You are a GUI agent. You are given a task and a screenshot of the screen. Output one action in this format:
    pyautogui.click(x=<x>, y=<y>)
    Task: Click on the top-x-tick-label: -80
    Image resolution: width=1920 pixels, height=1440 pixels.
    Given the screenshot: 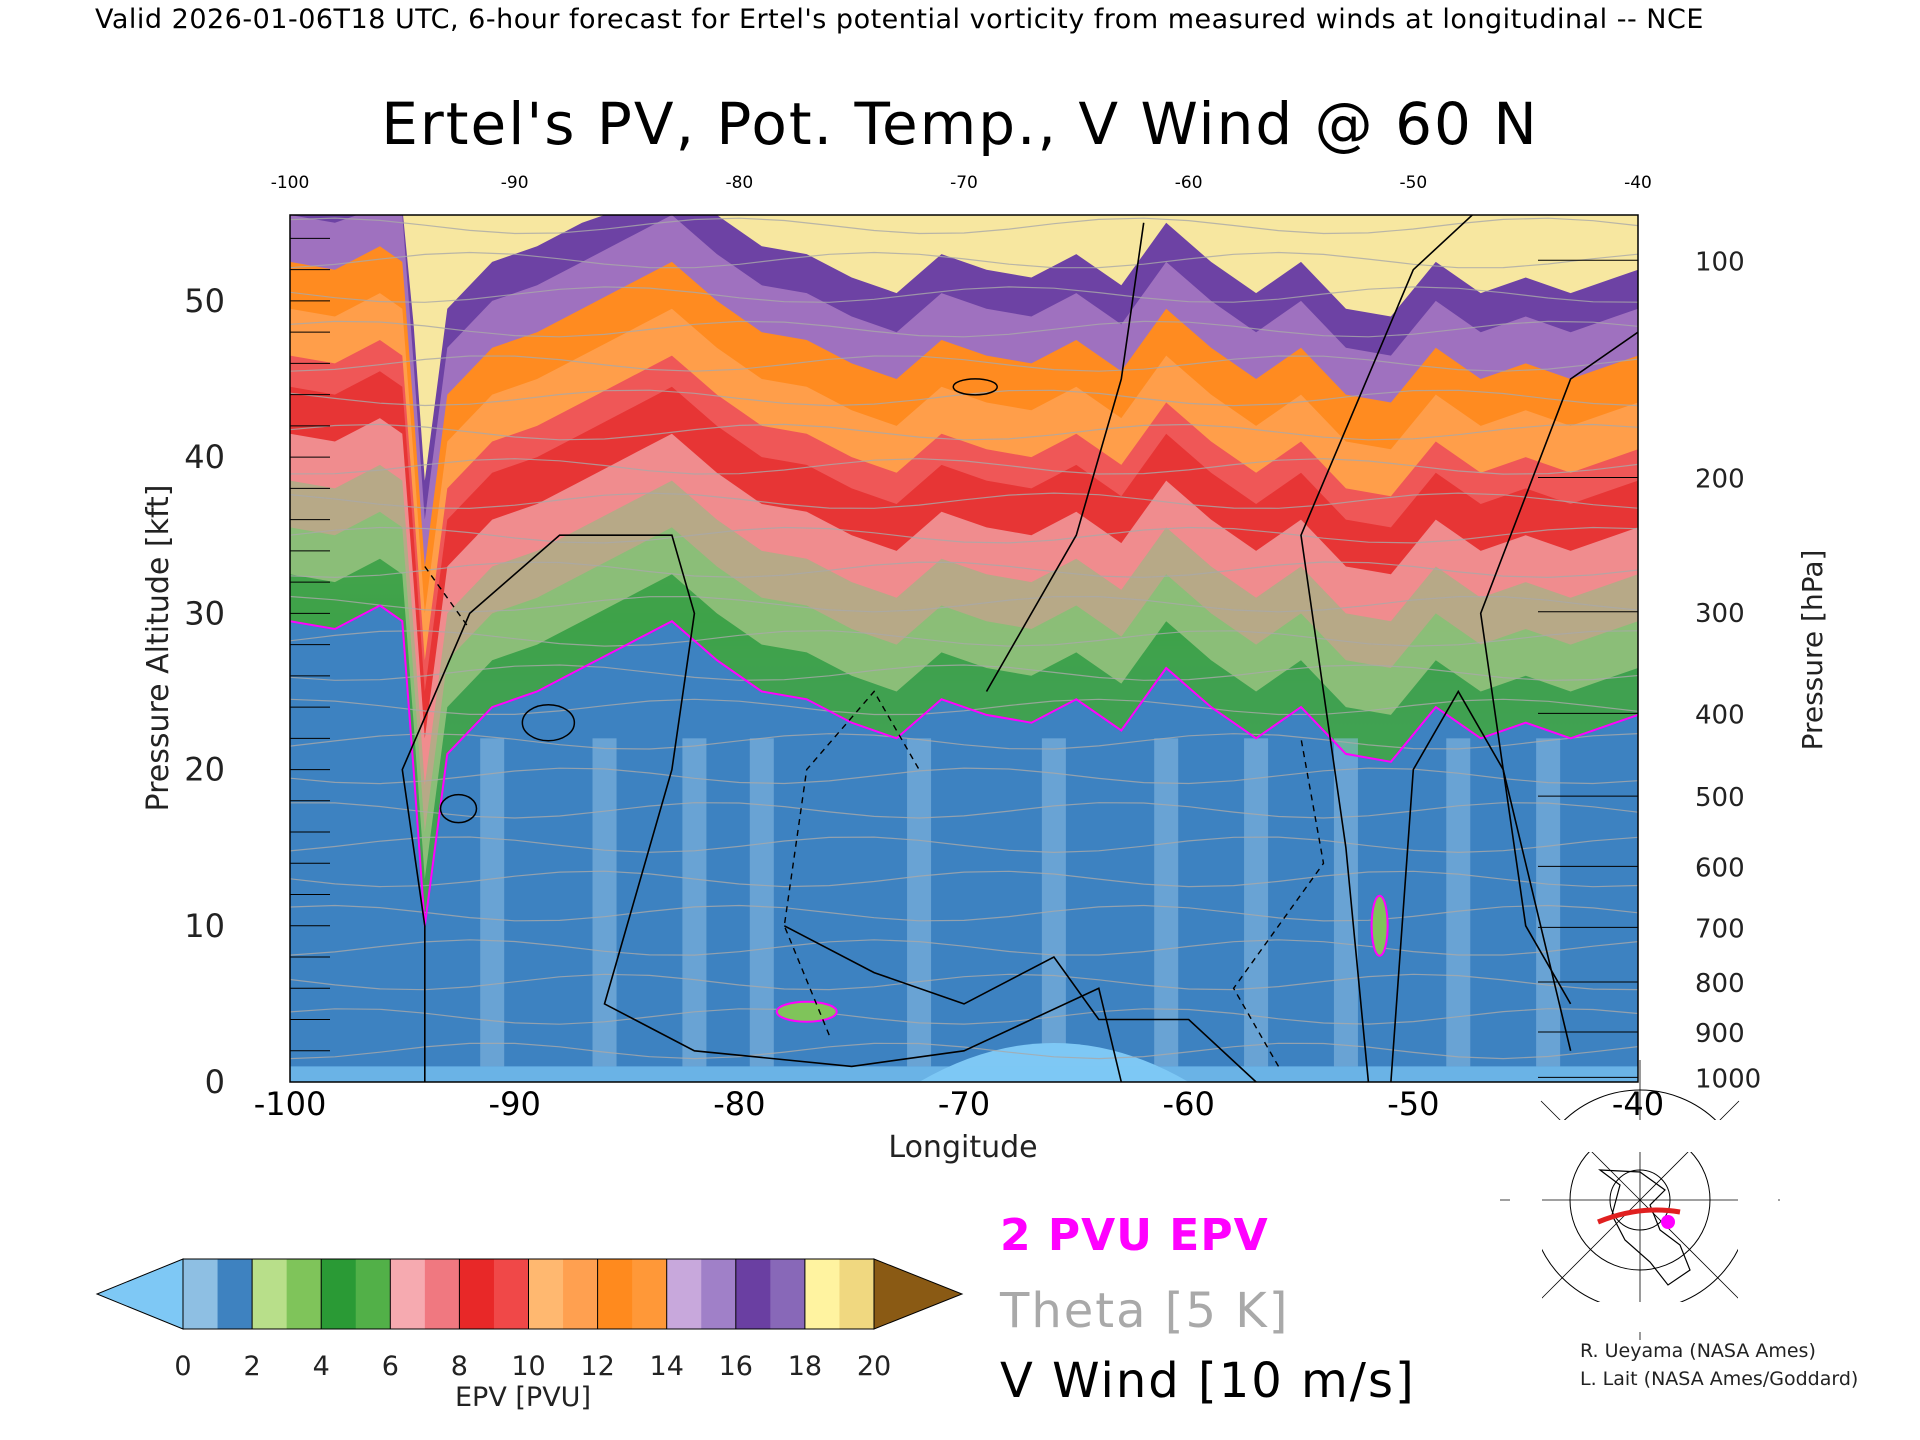 What is the action you would take?
    pyautogui.click(x=739, y=183)
    